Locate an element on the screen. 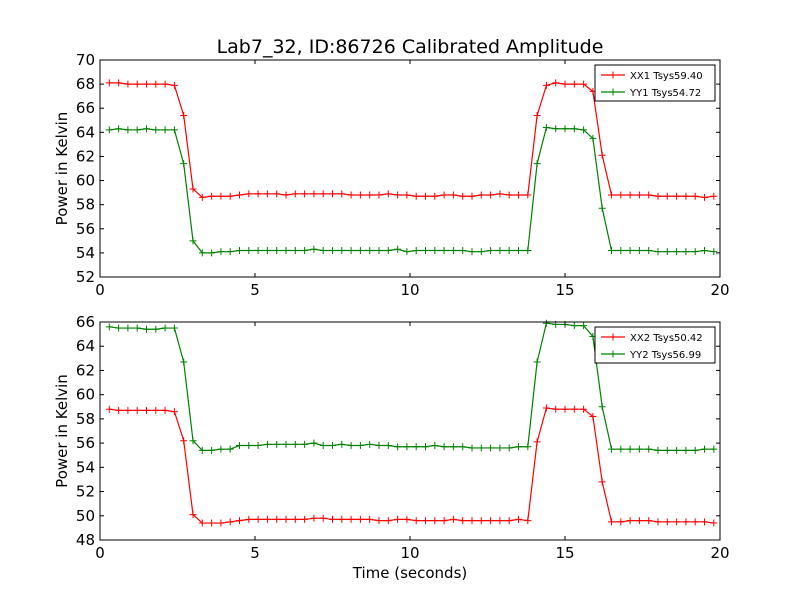  y-axis-label: Power in Kelvin is located at coordinates (62, 431).